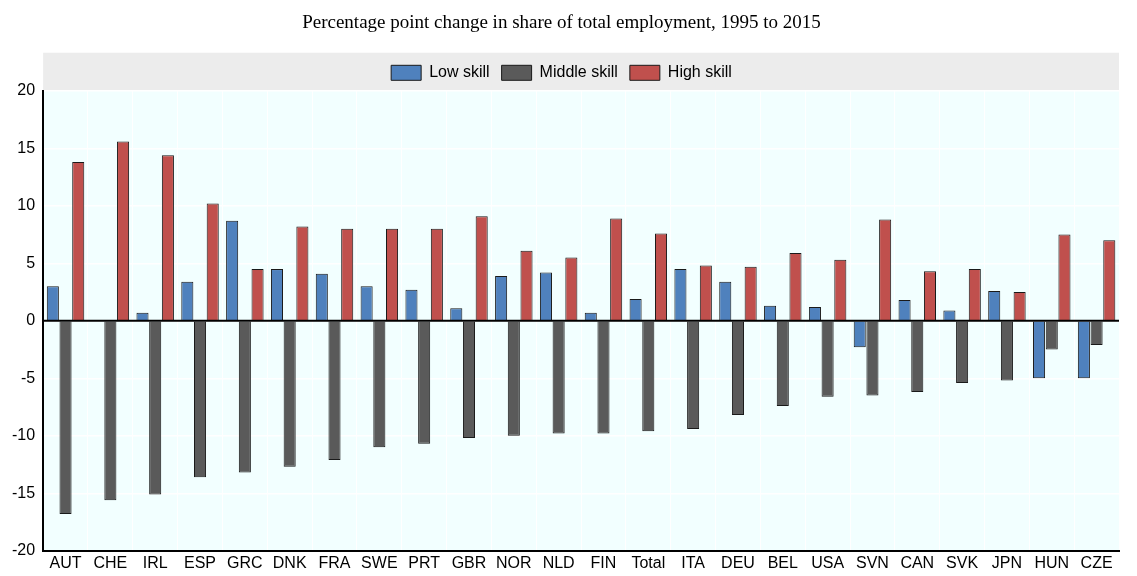  I want to click on x-tick-label: SWE, so click(379, 562).